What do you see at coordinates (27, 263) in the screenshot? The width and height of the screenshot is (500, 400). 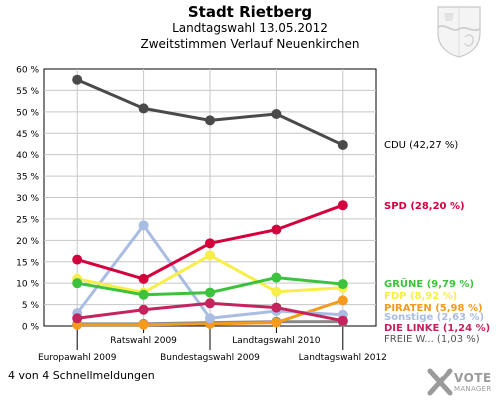 I see `y-tick-label: 15 %` at bounding box center [27, 263].